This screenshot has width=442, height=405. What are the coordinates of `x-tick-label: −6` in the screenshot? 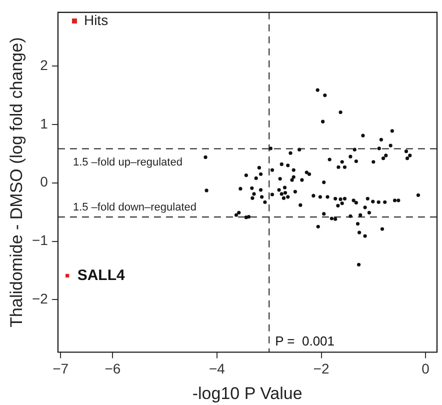 It's located at (112, 368).